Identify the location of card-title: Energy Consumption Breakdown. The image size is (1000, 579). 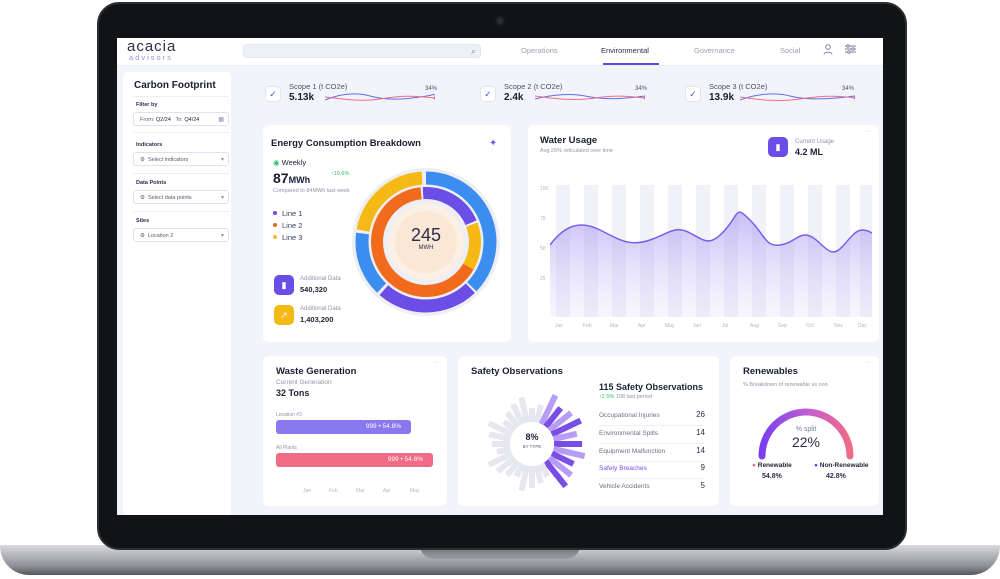
(346, 143).